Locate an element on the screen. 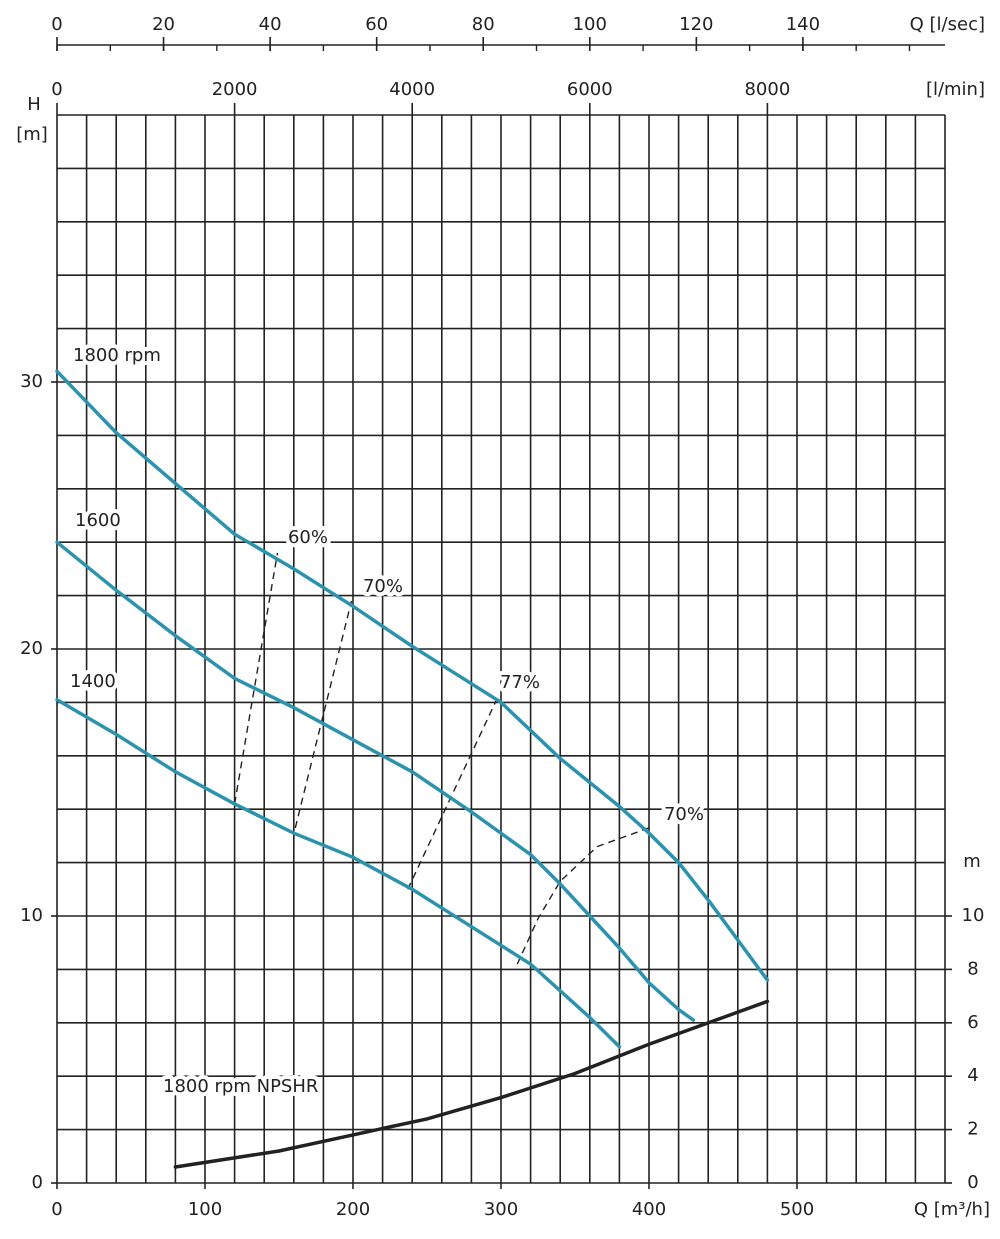 Image resolution: width=1000 pixels, height=1239 pixels. x-tick-label: 500 is located at coordinates (797, 1209).